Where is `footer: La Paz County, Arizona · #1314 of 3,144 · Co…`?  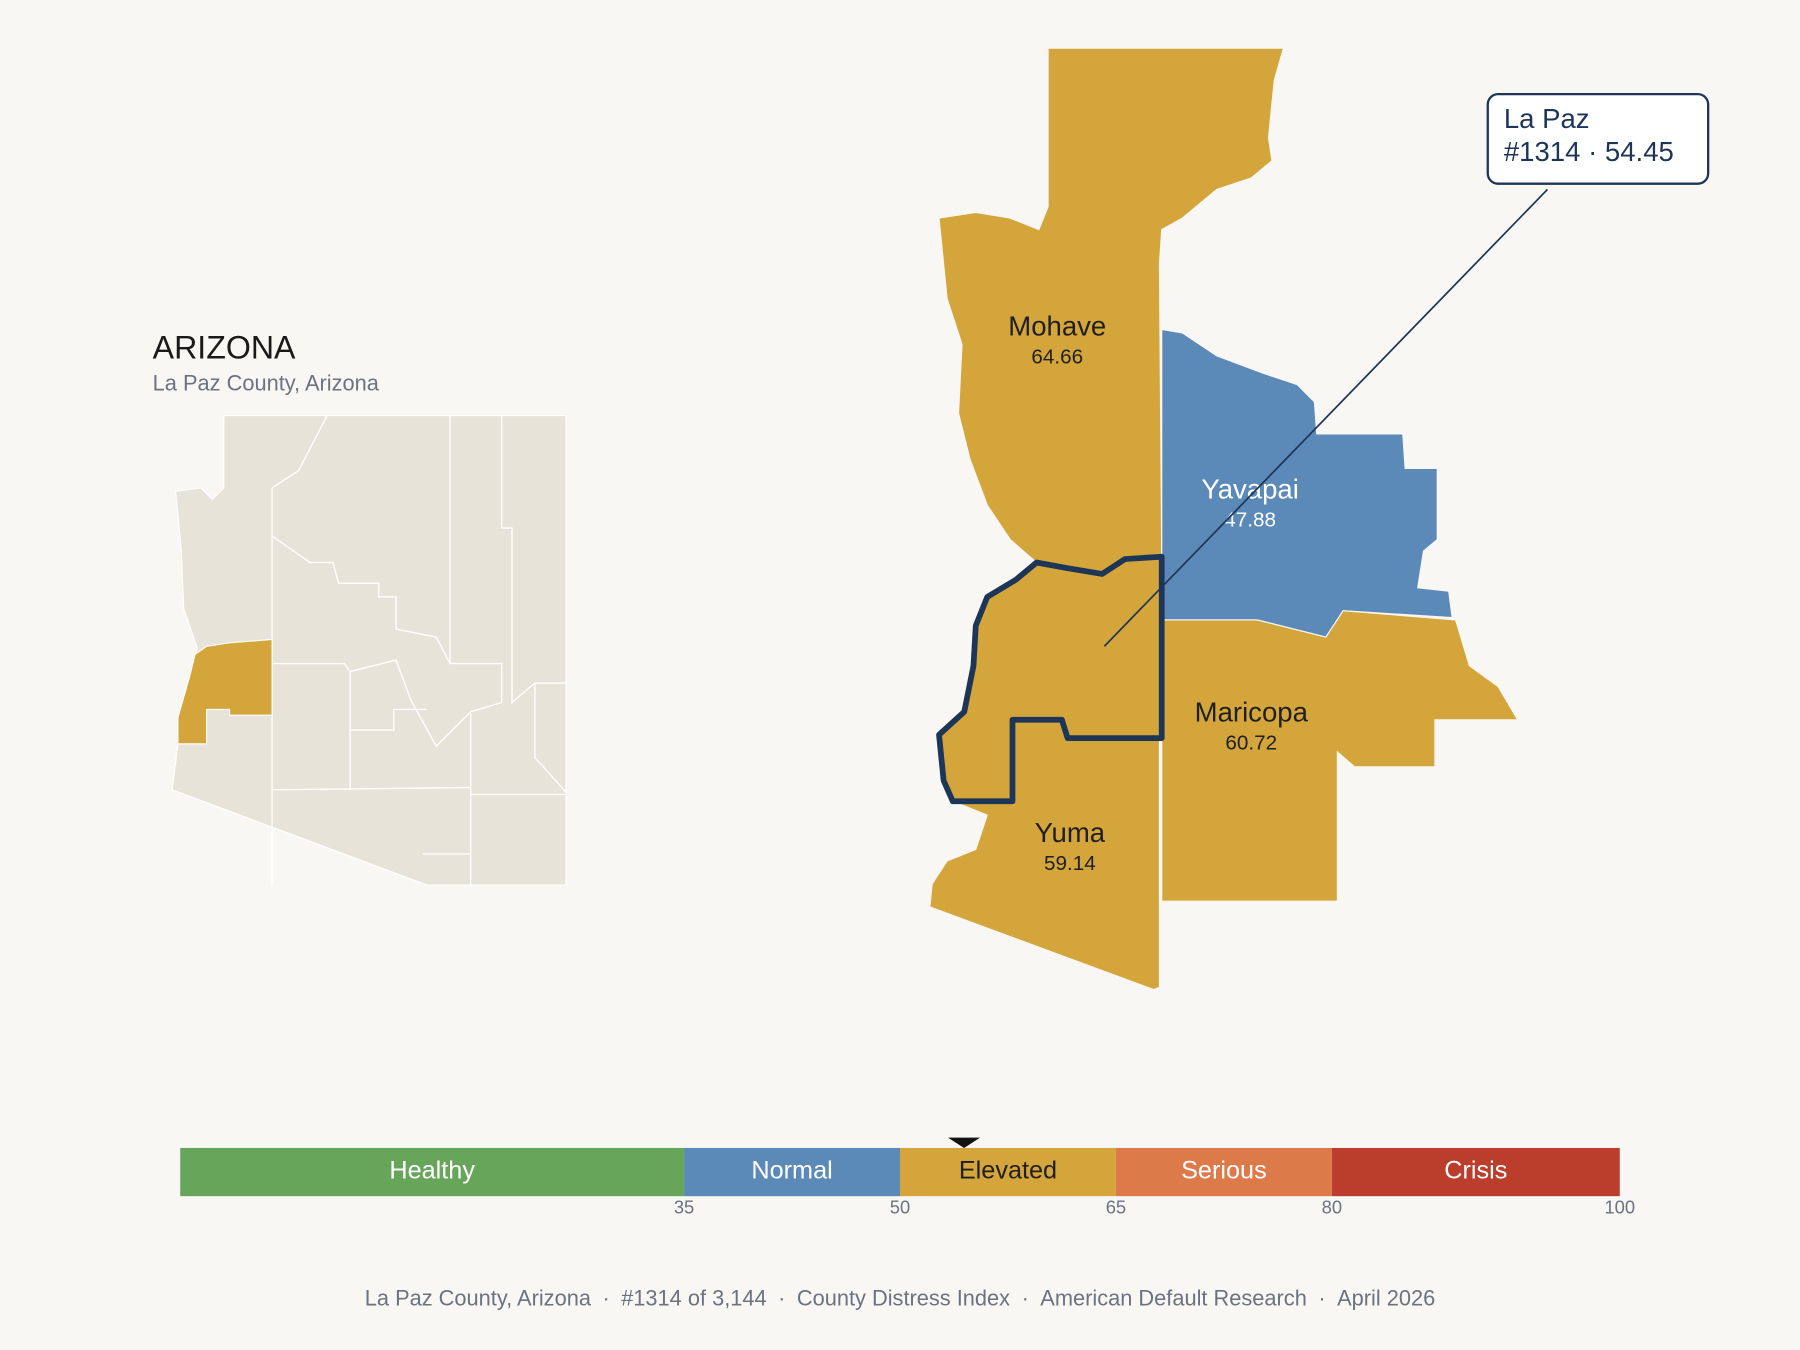 footer: La Paz County, Arizona · #1314 of 3,144 · Co… is located at coordinates (900, 1297).